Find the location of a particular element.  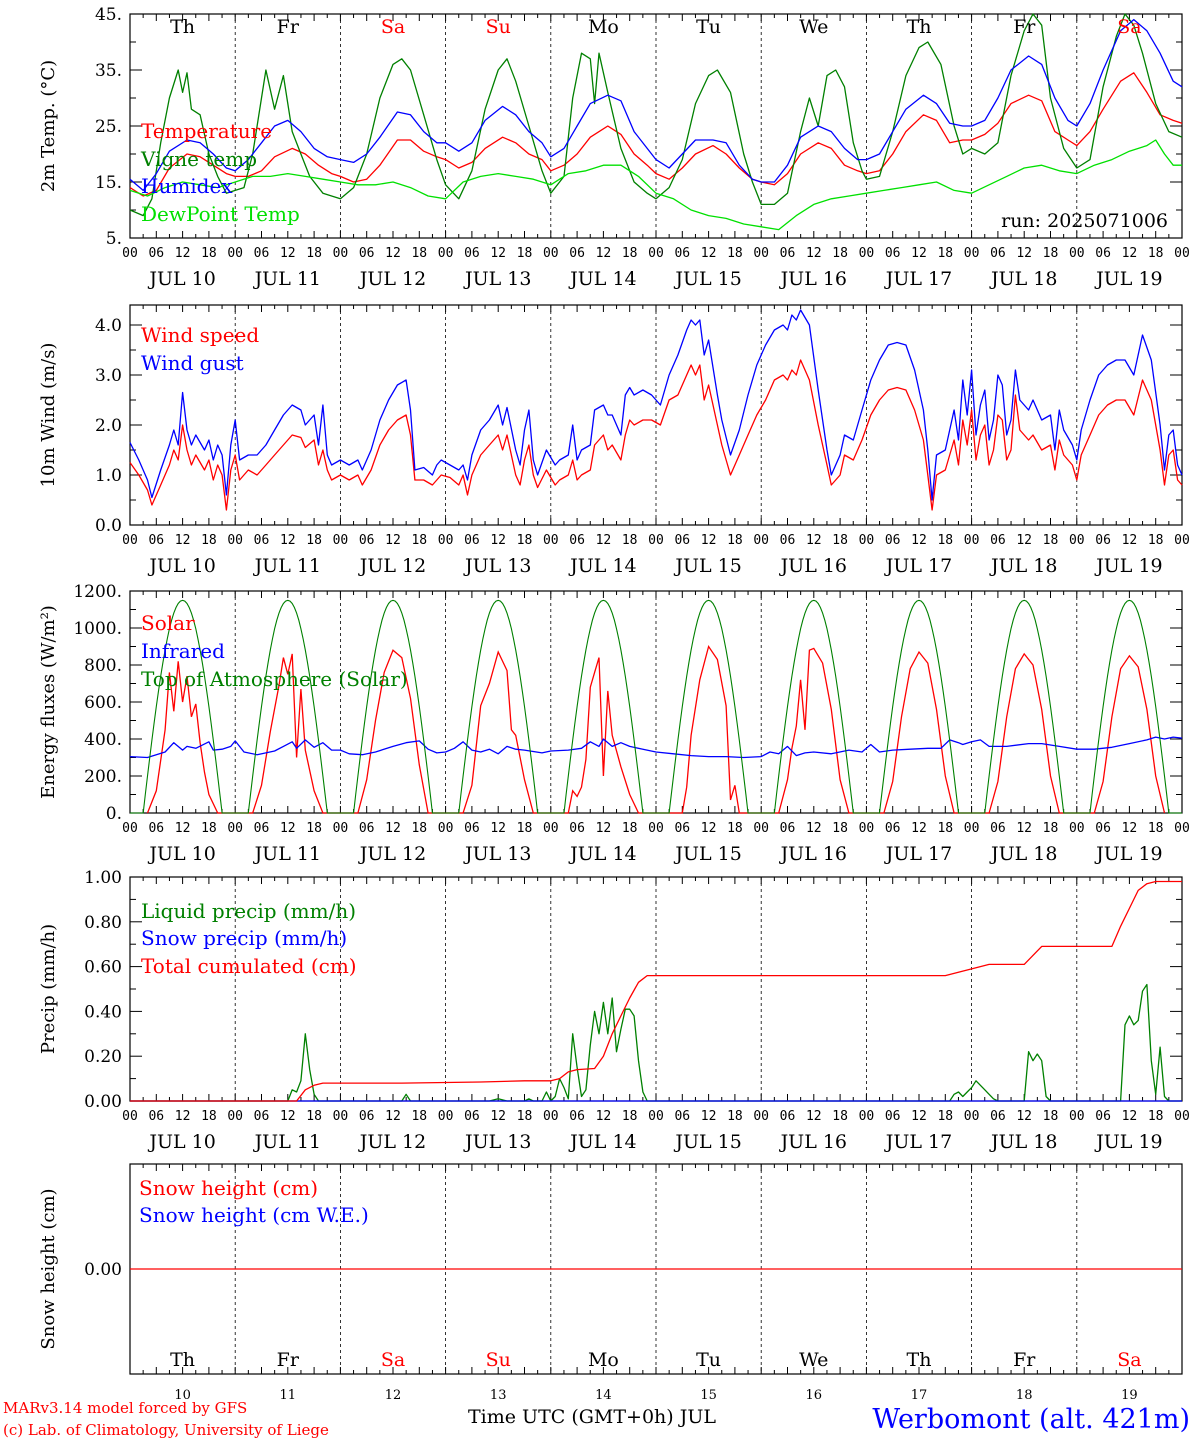

legend-entry: Total cumulated (cm) is located at coordinates (249, 966).